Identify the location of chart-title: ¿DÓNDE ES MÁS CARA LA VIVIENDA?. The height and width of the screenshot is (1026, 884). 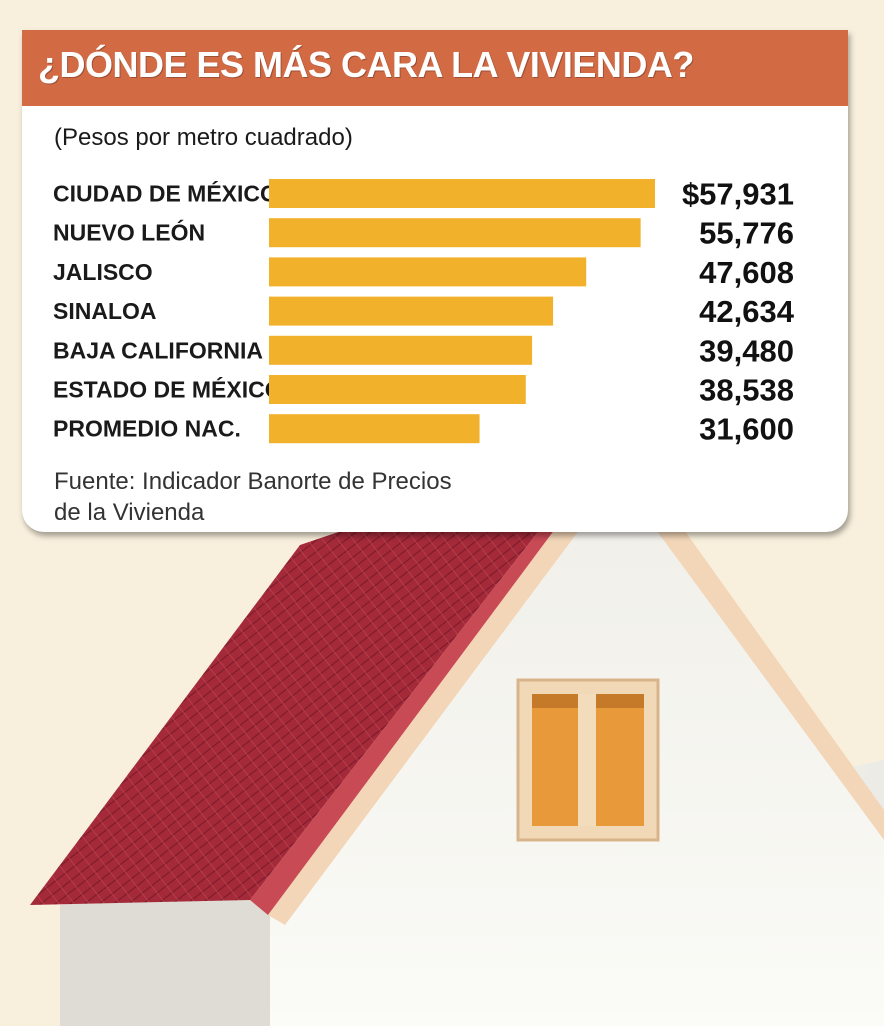
(366, 64).